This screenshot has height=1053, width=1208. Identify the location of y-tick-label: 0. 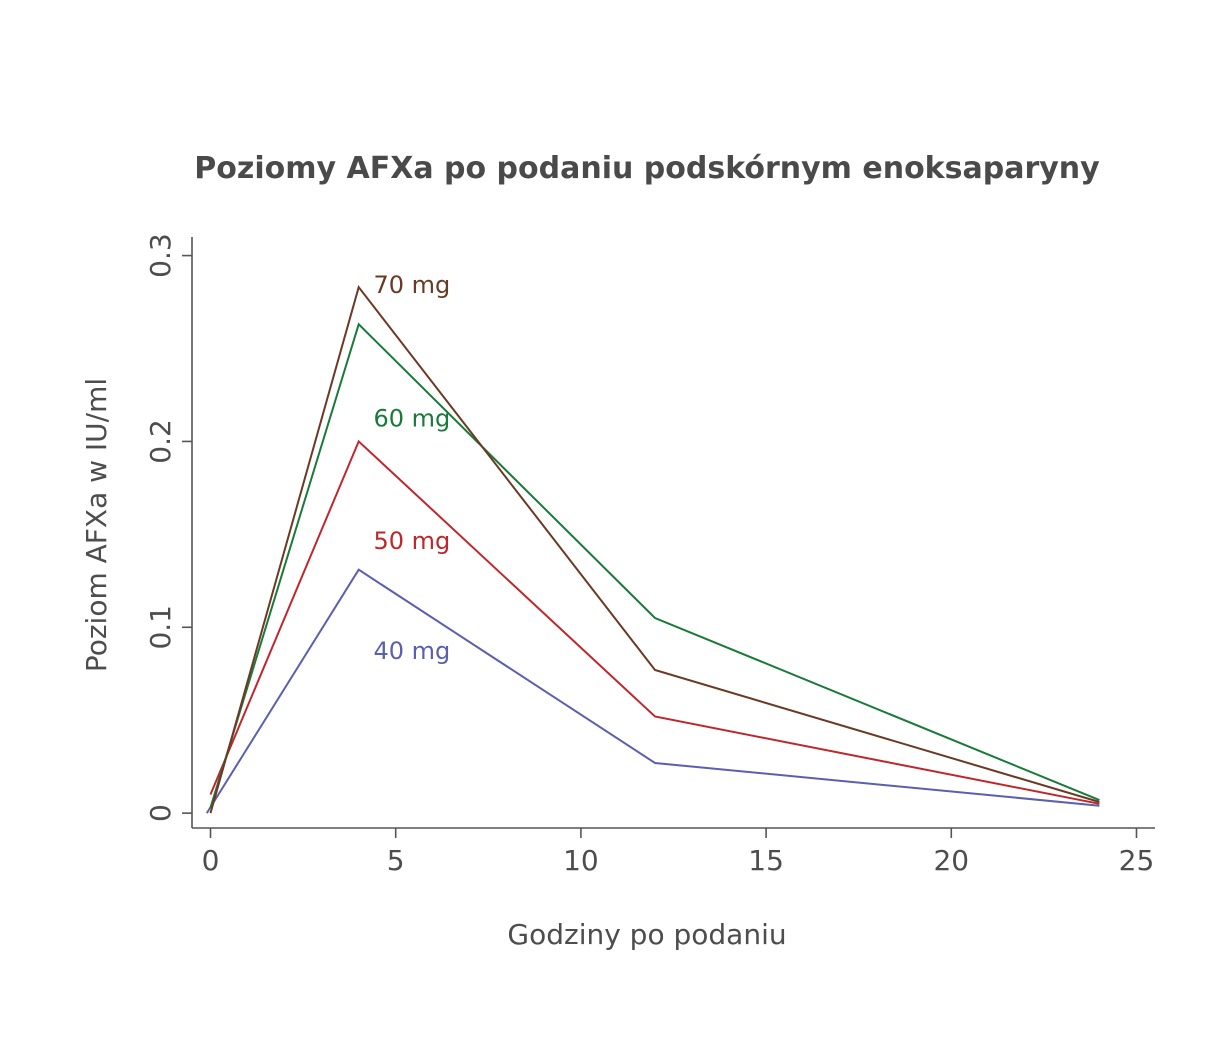
(160, 813).